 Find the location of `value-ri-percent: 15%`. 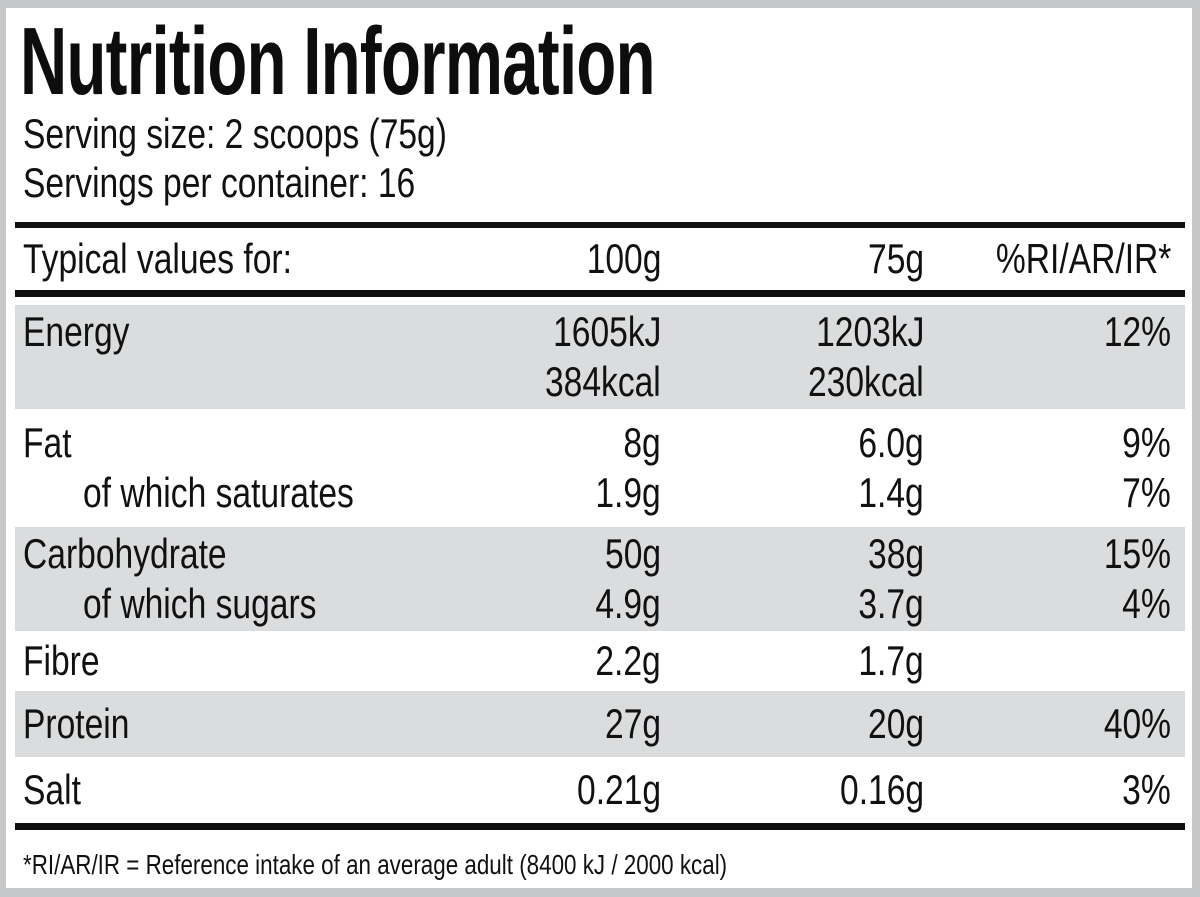

value-ri-percent: 15% is located at coordinates (1137, 553).